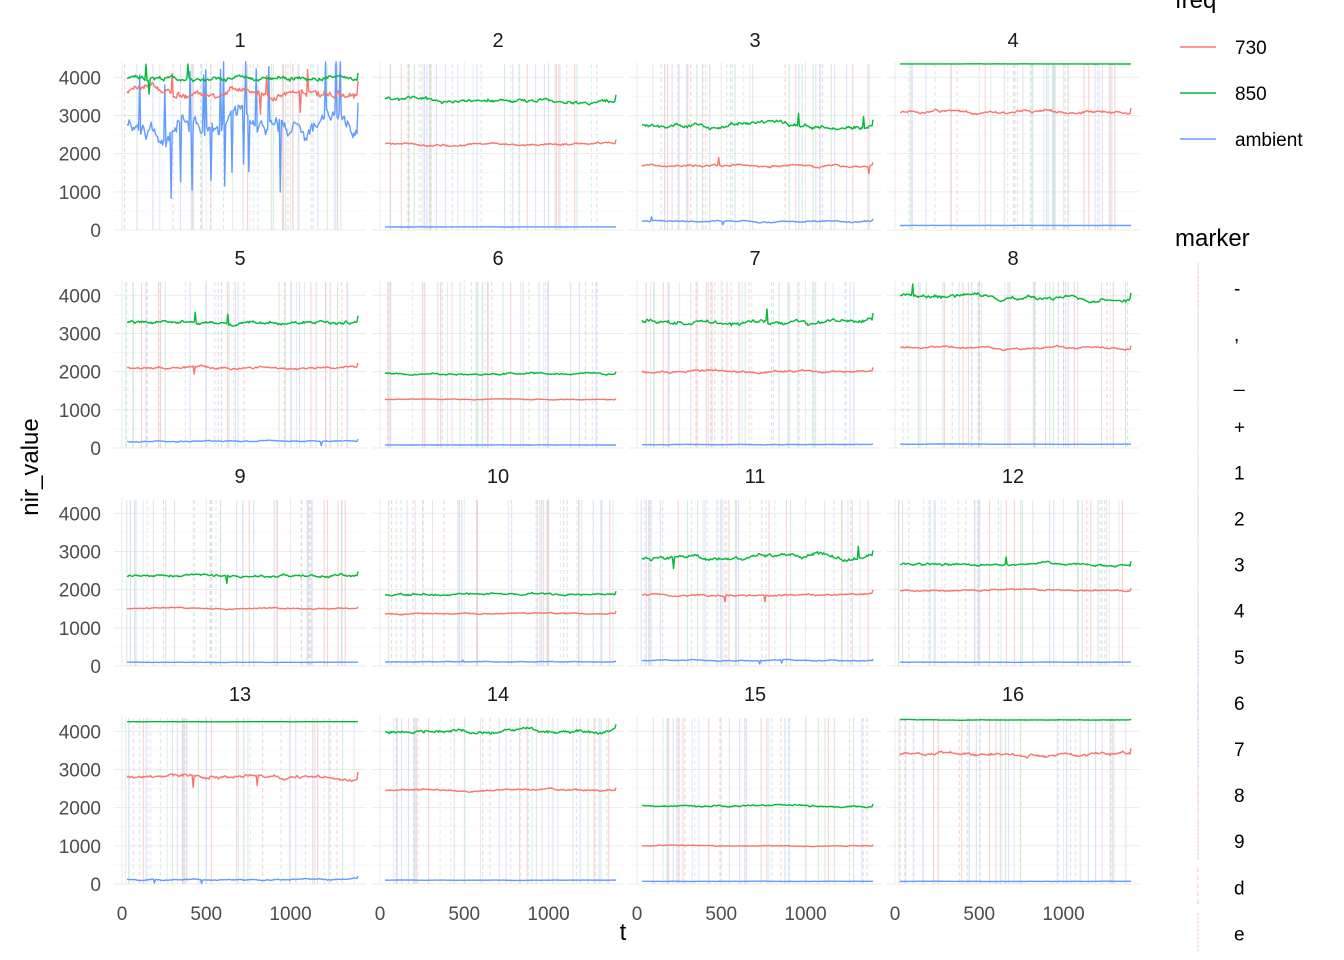 Image resolution: width=1344 pixels, height=960 pixels. Describe the element at coordinates (1239, 842) in the screenshot. I see `legend-marker-label: 9` at that location.